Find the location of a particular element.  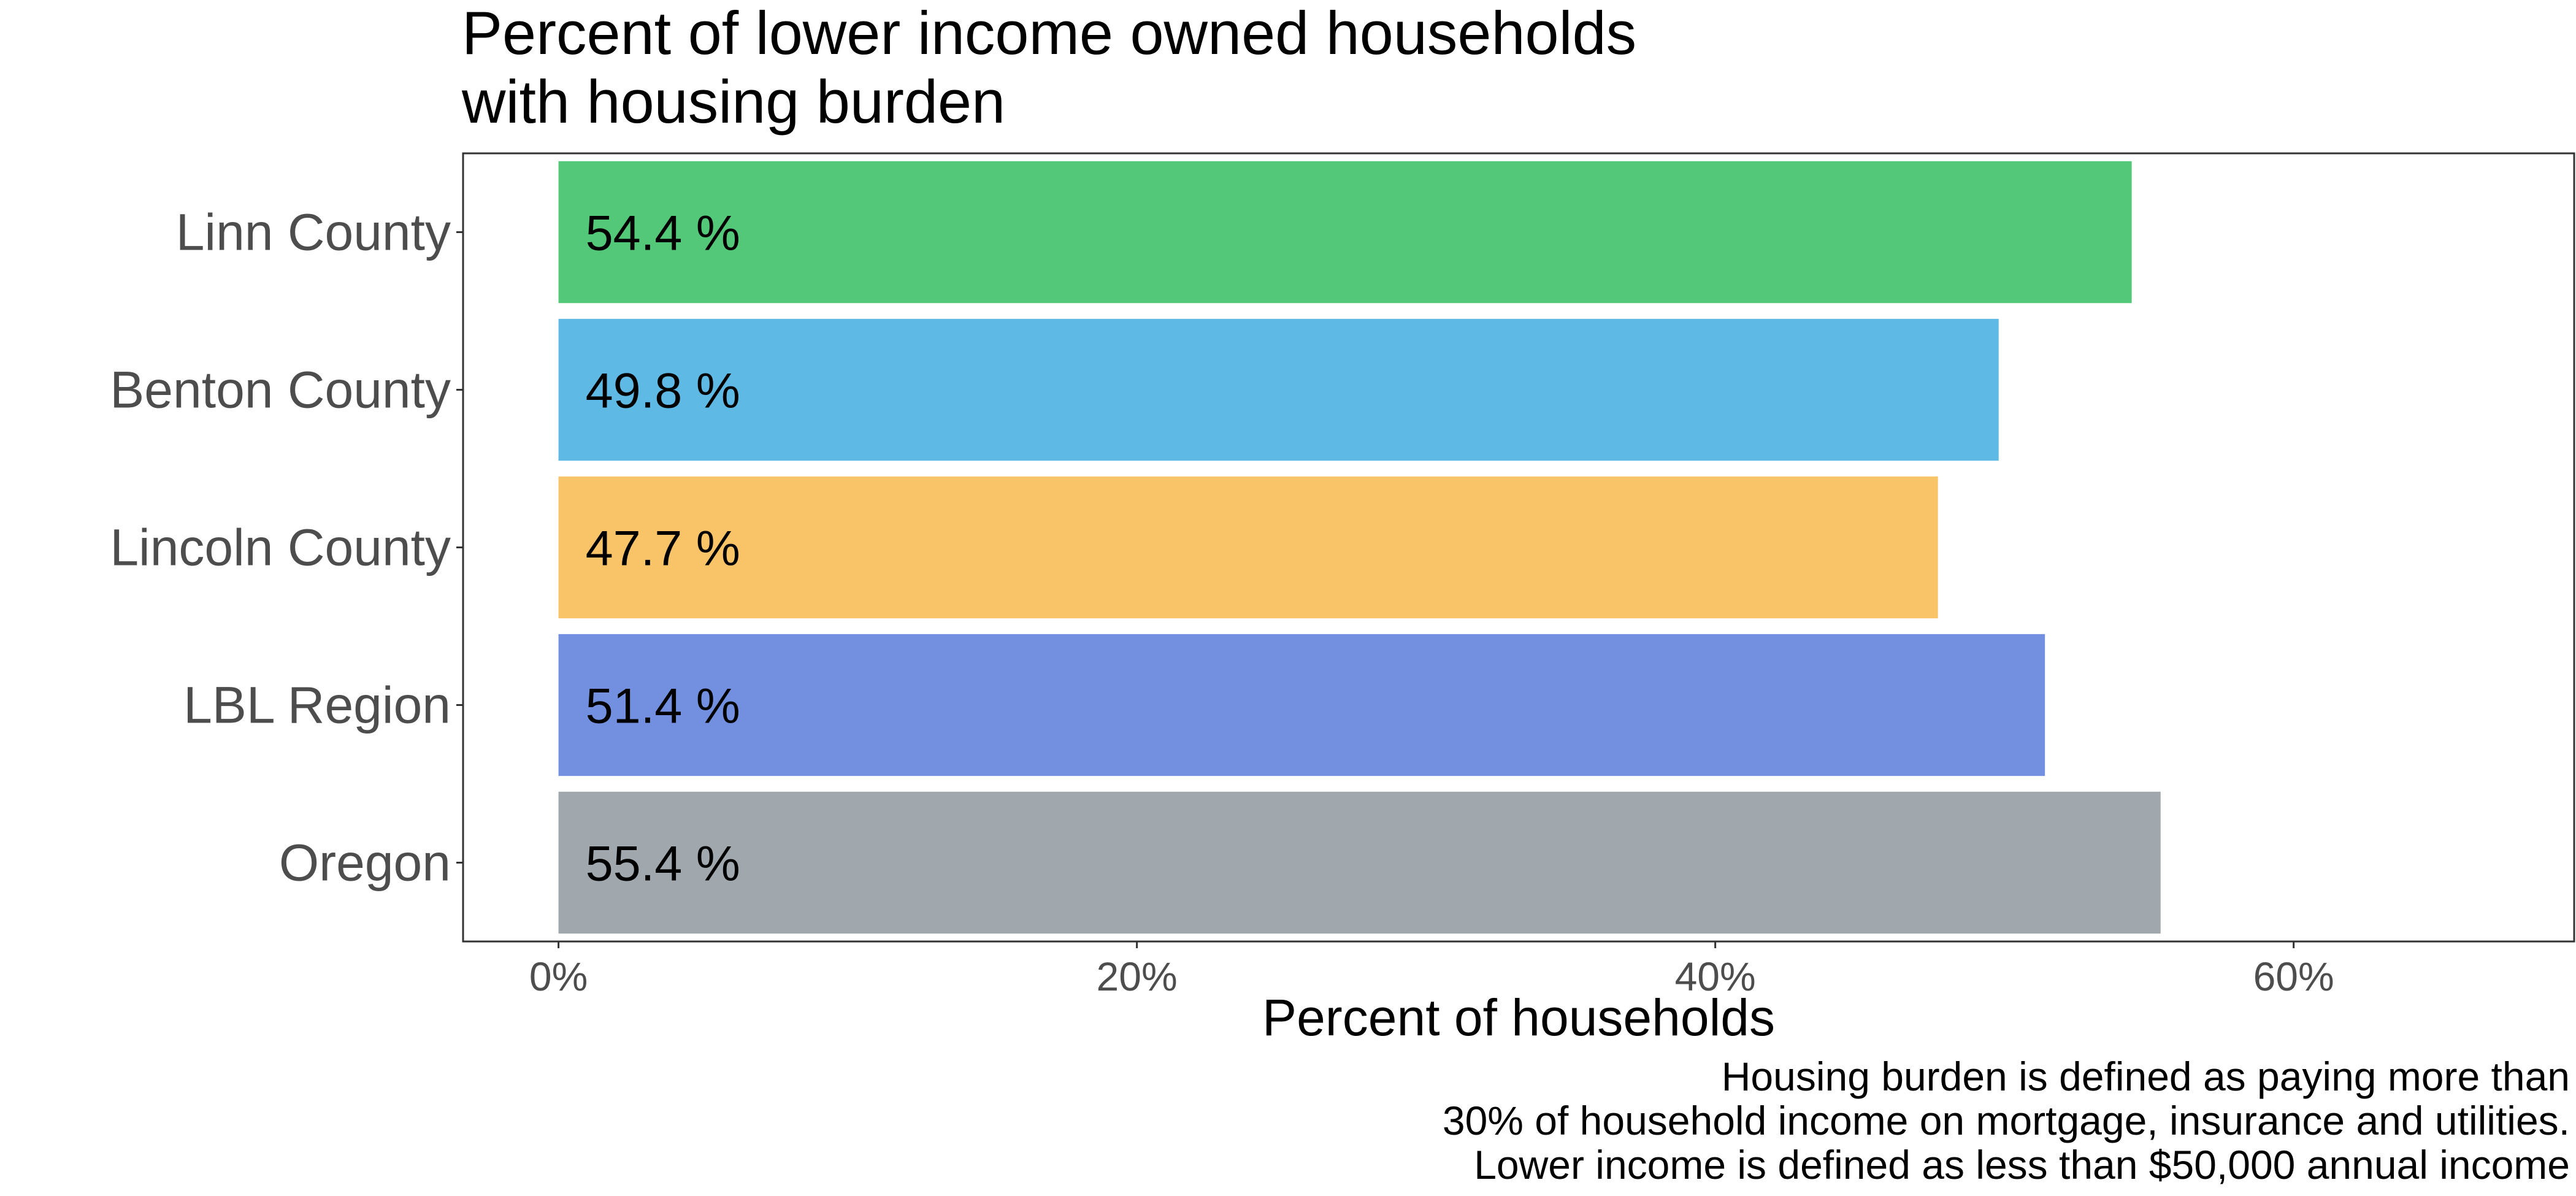

x-tick-label-2: 20% is located at coordinates (1137, 976).